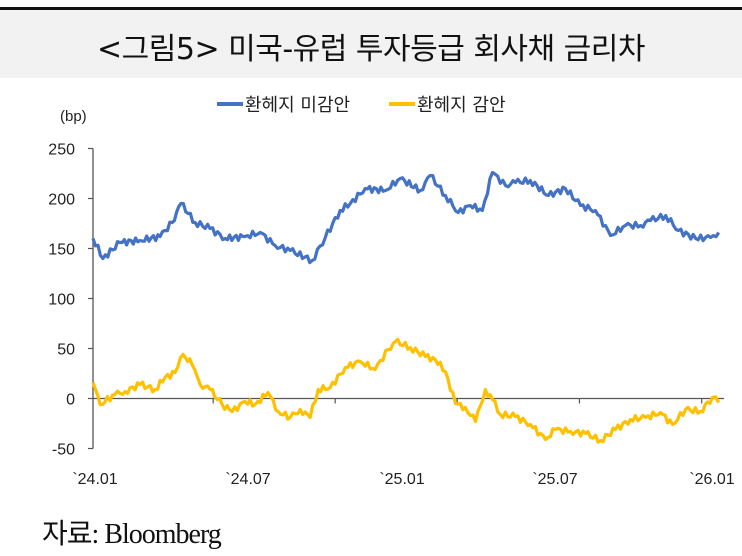  I want to click on legend: 환헤지 미감안 환헤지 감안, so click(361, 105).